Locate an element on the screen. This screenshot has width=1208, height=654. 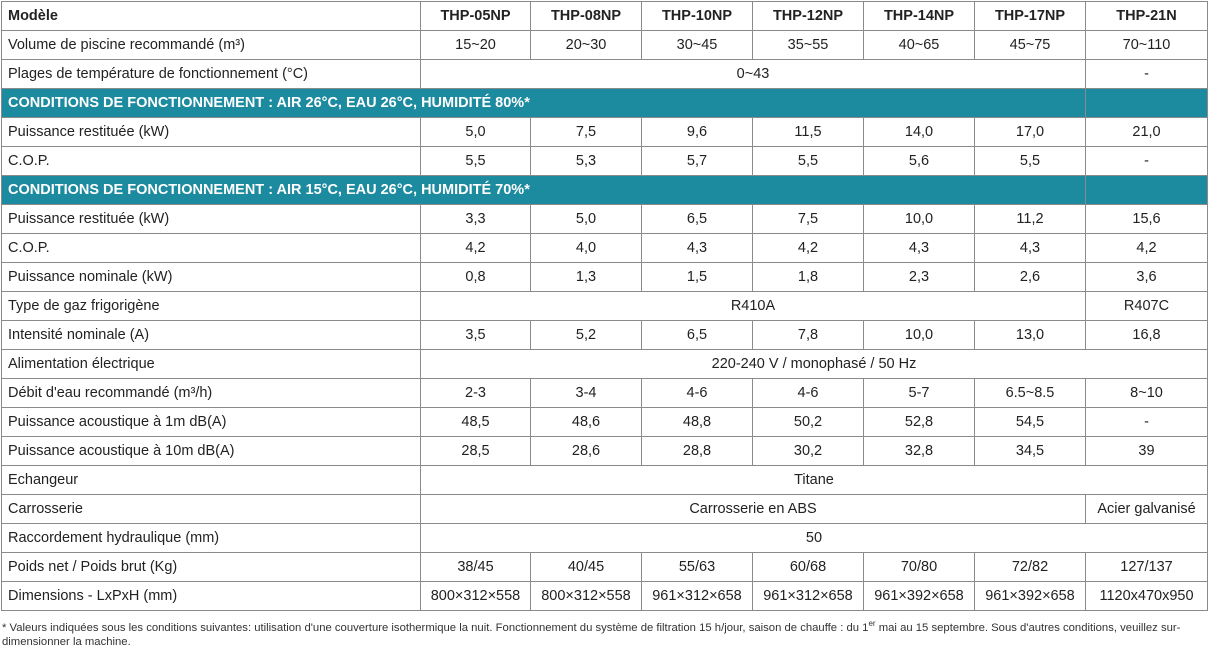
cell: 11,5 is located at coordinates (808, 132).